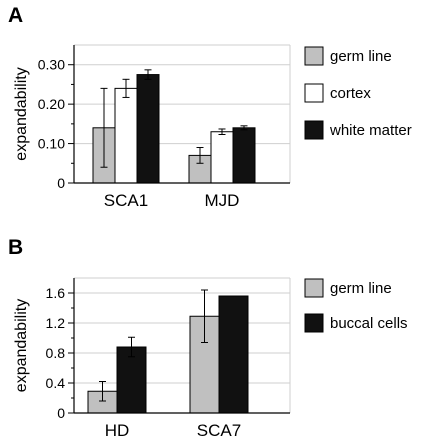  Describe the element at coordinates (126, 135) in the screenshot. I see `bar-sca1-cortex` at that location.